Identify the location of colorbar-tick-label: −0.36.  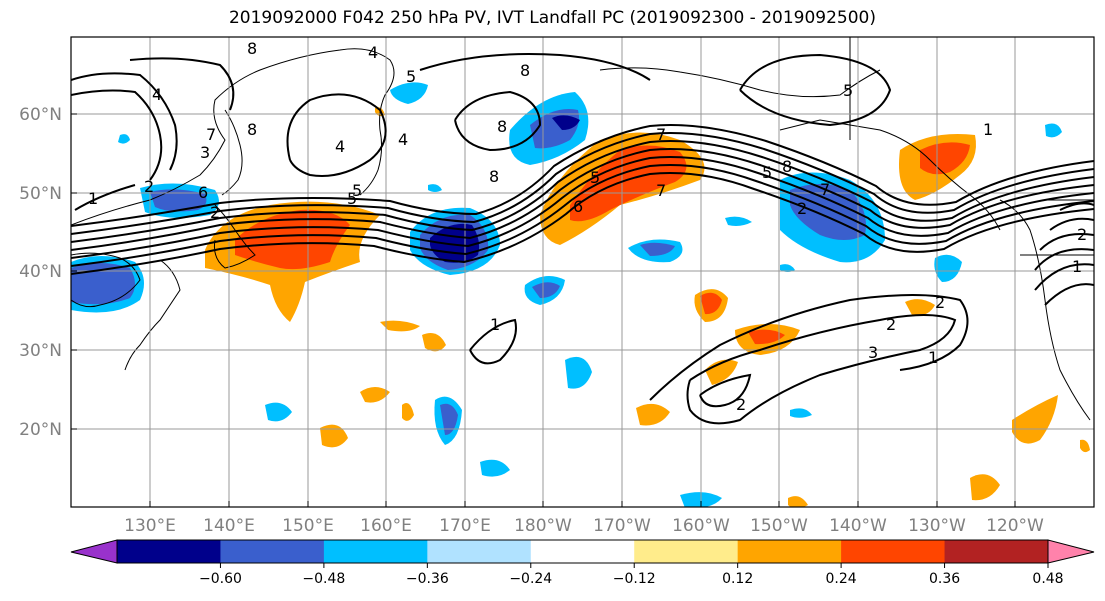
(427, 579).